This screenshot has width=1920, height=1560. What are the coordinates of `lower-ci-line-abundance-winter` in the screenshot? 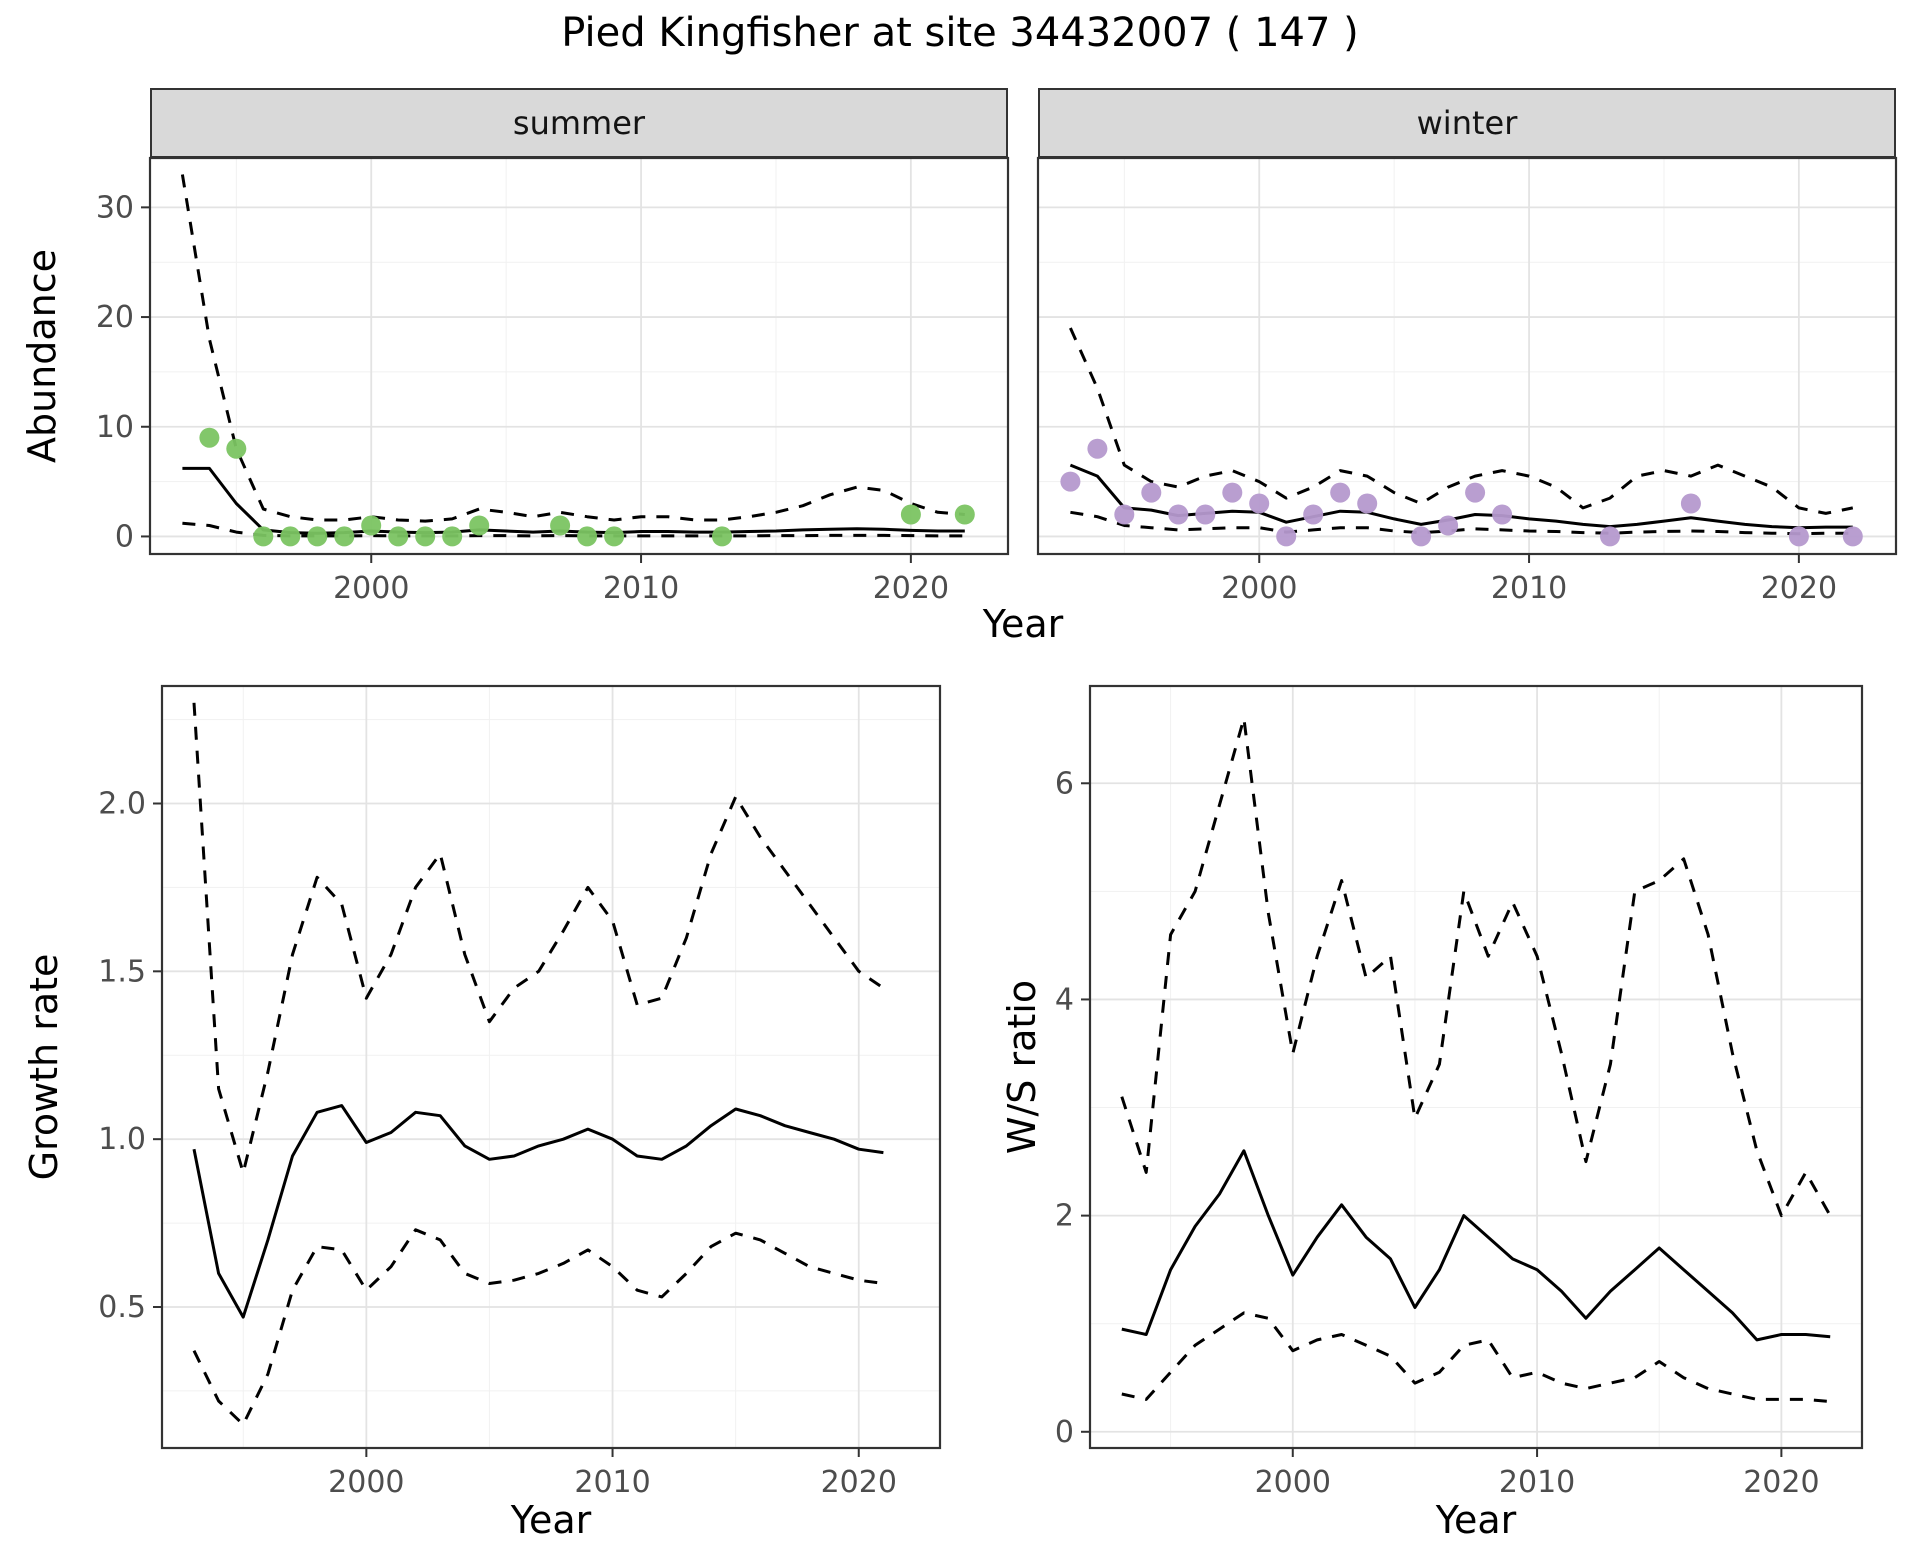 It's located at (1461, 523).